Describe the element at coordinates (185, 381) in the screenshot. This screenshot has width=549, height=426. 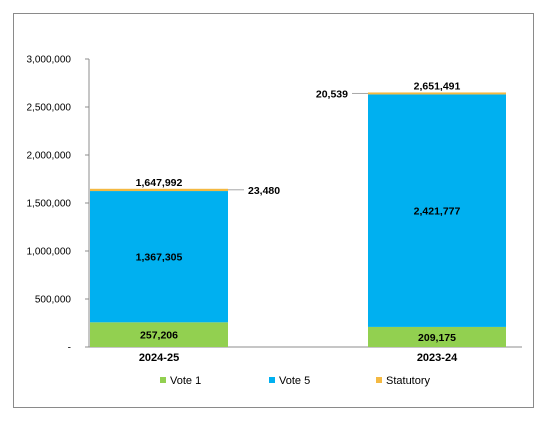
I see `legend-label: Vote 1` at that location.